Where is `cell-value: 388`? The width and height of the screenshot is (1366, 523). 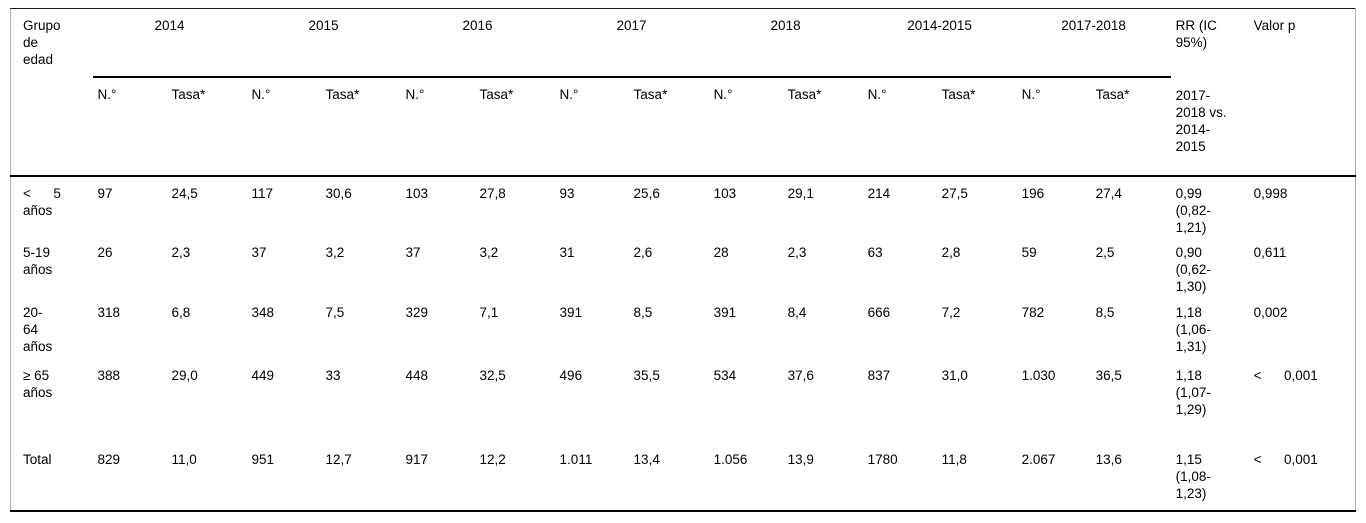 cell-value: 388 is located at coordinates (109, 375).